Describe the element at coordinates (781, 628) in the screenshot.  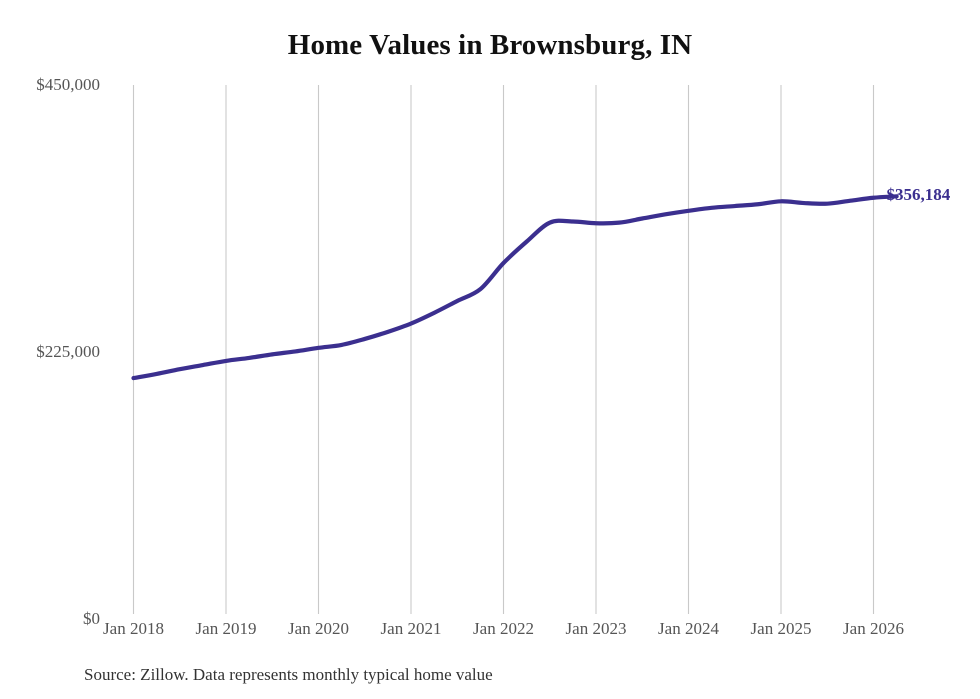
I see `x-tick-label: Jan 2025` at that location.